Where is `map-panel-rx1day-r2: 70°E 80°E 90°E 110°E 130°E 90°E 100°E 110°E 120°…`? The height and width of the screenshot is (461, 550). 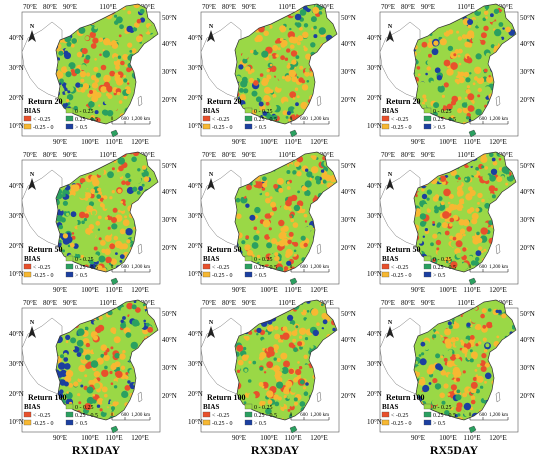
map-panel-rx1day-r2: 70°E 80°E 90°E 110°E 130°E 90°E 100°E 110°E 120°… is located at coordinates (96, 221).